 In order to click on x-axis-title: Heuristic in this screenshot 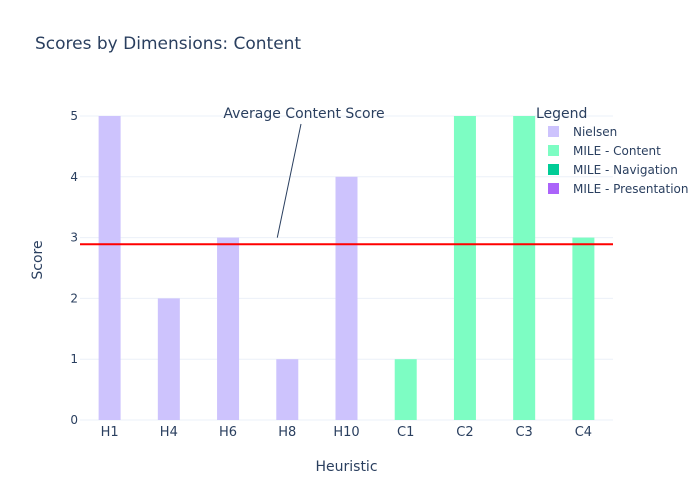, I will do `click(346, 467)`.